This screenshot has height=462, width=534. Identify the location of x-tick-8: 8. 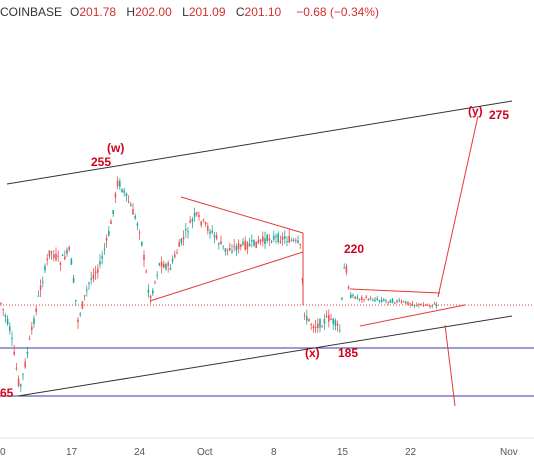
(274, 452).